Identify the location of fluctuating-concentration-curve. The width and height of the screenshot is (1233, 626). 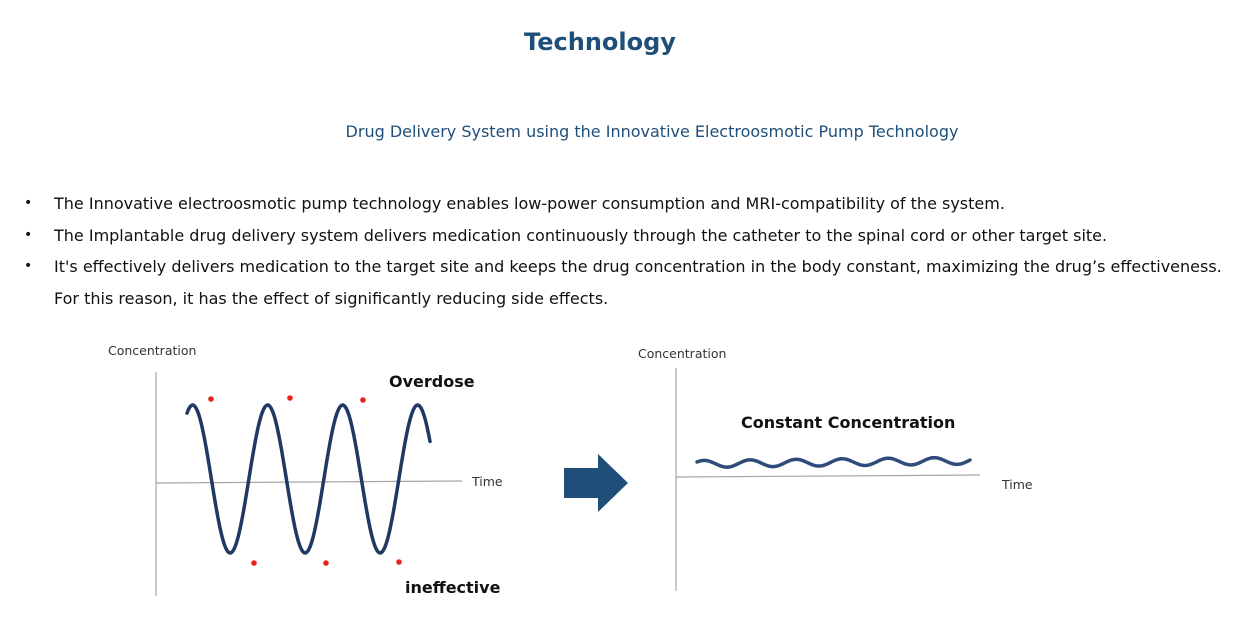
(308, 479).